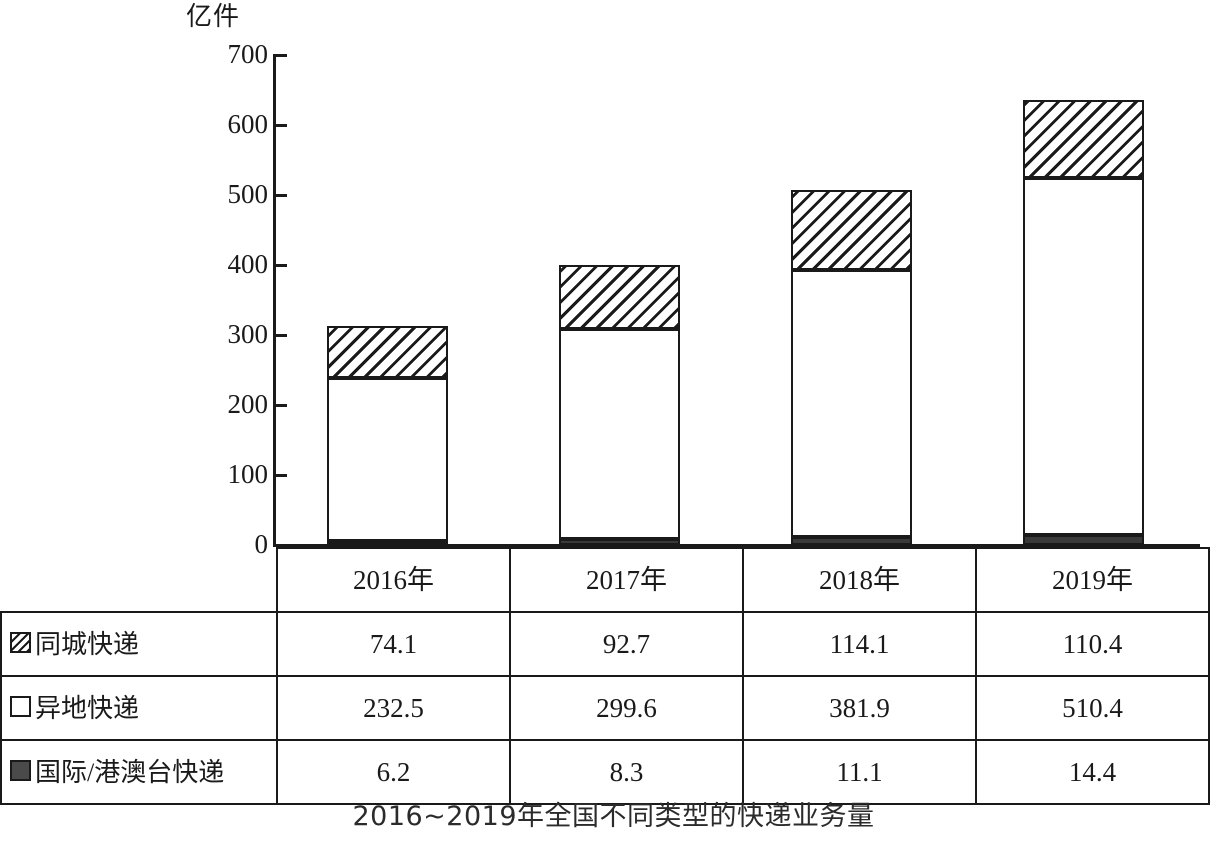 This screenshot has height=846, width=1227. I want to click on table-column-header: 2017年, so click(626, 580).